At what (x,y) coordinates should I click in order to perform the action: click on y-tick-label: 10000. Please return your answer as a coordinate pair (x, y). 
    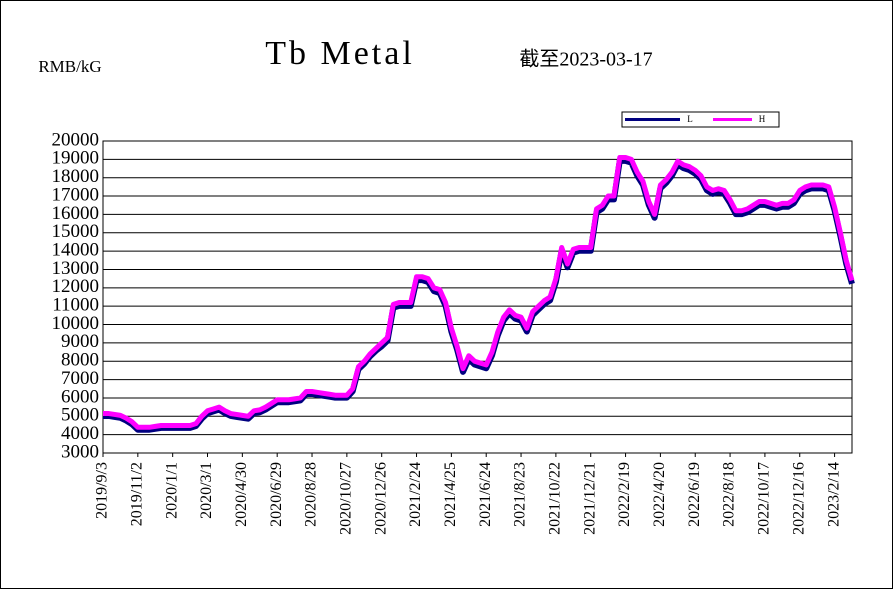
    Looking at the image, I should click on (76, 323).